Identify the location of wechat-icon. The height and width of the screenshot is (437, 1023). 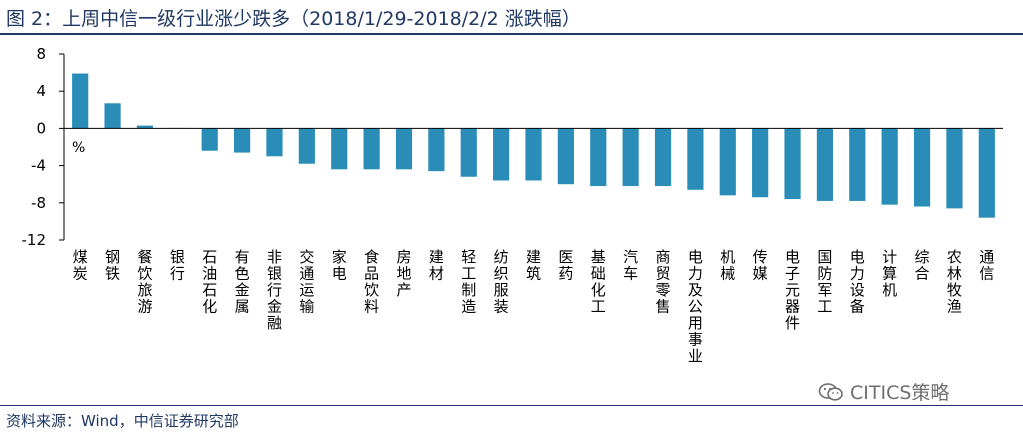
(831, 392).